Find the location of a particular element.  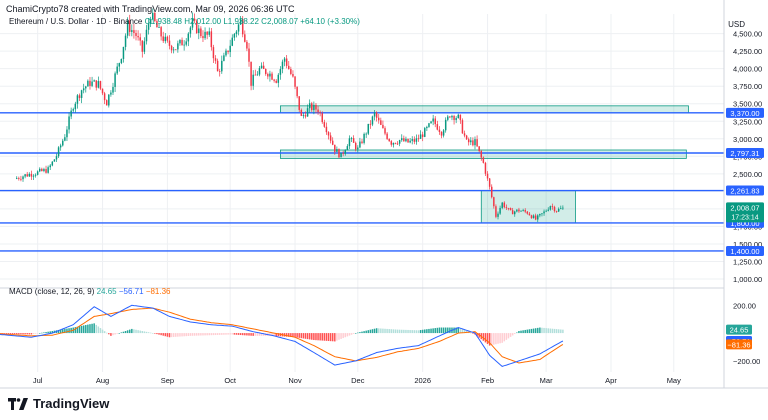

price-tick-label: 4,000.00 is located at coordinates (747, 69).